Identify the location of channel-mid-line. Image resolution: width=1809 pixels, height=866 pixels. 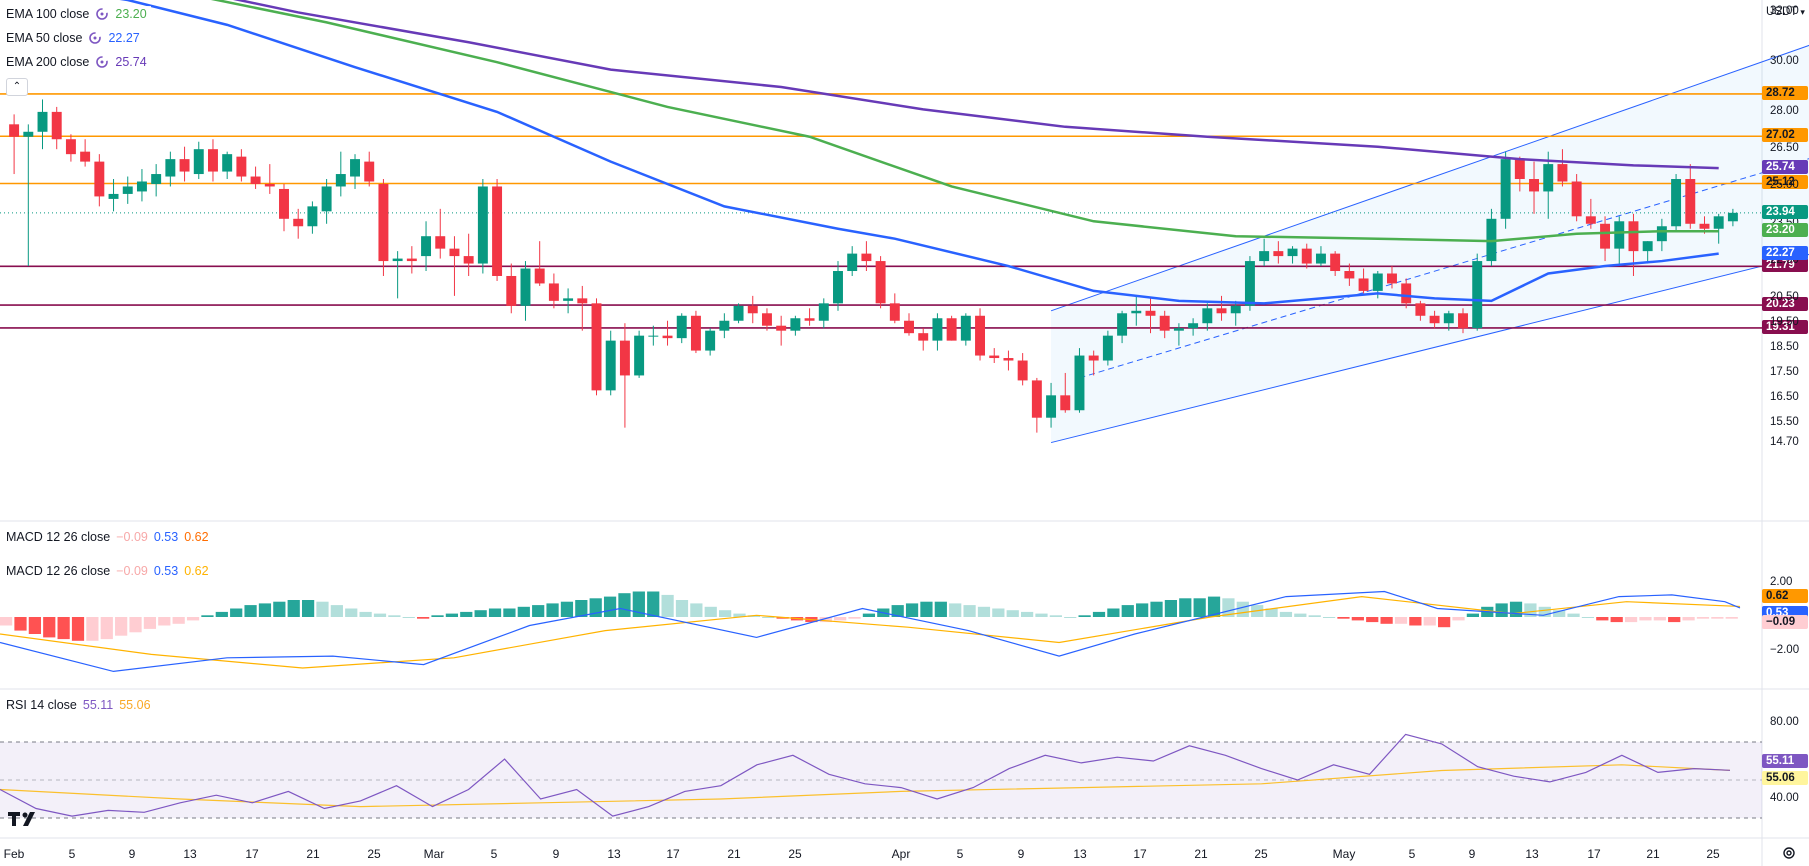
(1444, 268).